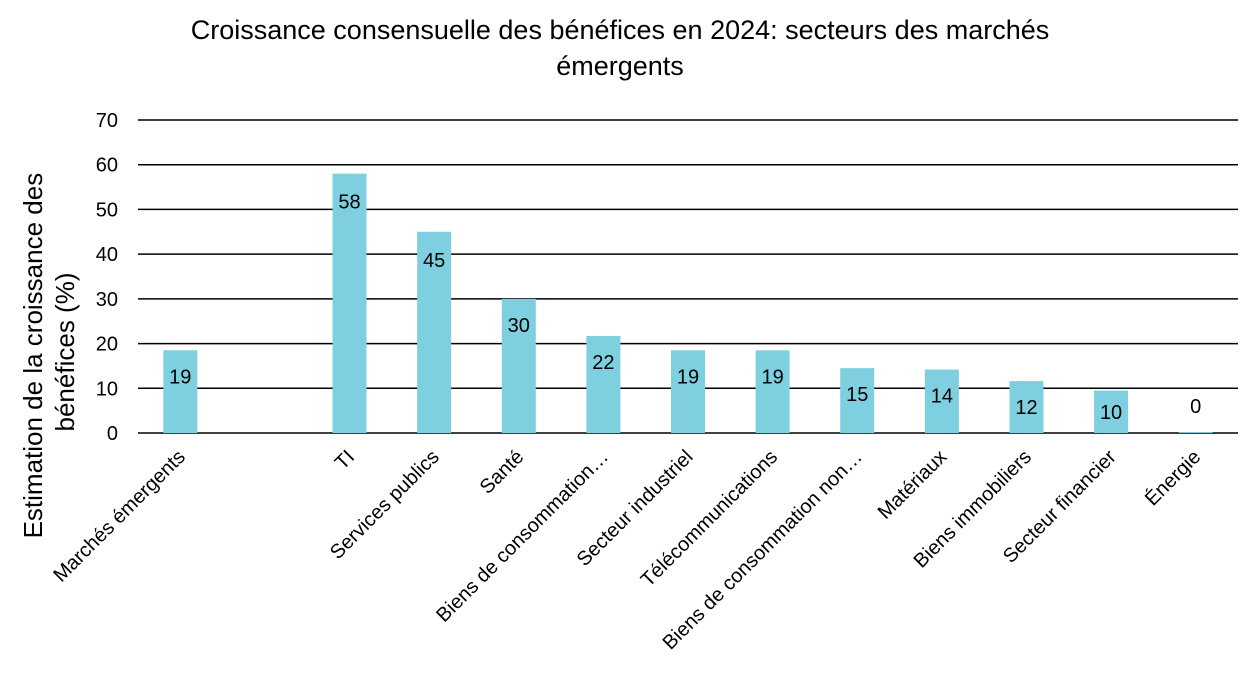 The width and height of the screenshot is (1259, 684). What do you see at coordinates (107, 255) in the screenshot?
I see `y-tick-label: 40` at bounding box center [107, 255].